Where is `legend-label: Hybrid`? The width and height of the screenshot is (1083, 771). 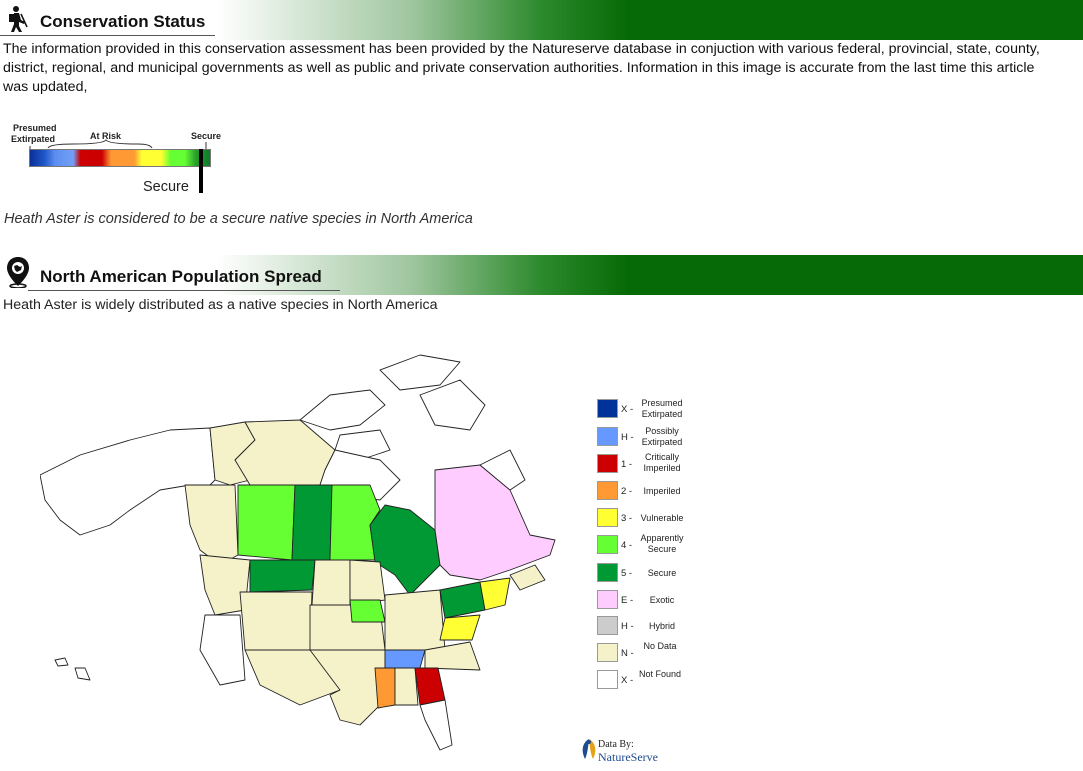
legend-label: Hybrid is located at coordinates (661, 626).